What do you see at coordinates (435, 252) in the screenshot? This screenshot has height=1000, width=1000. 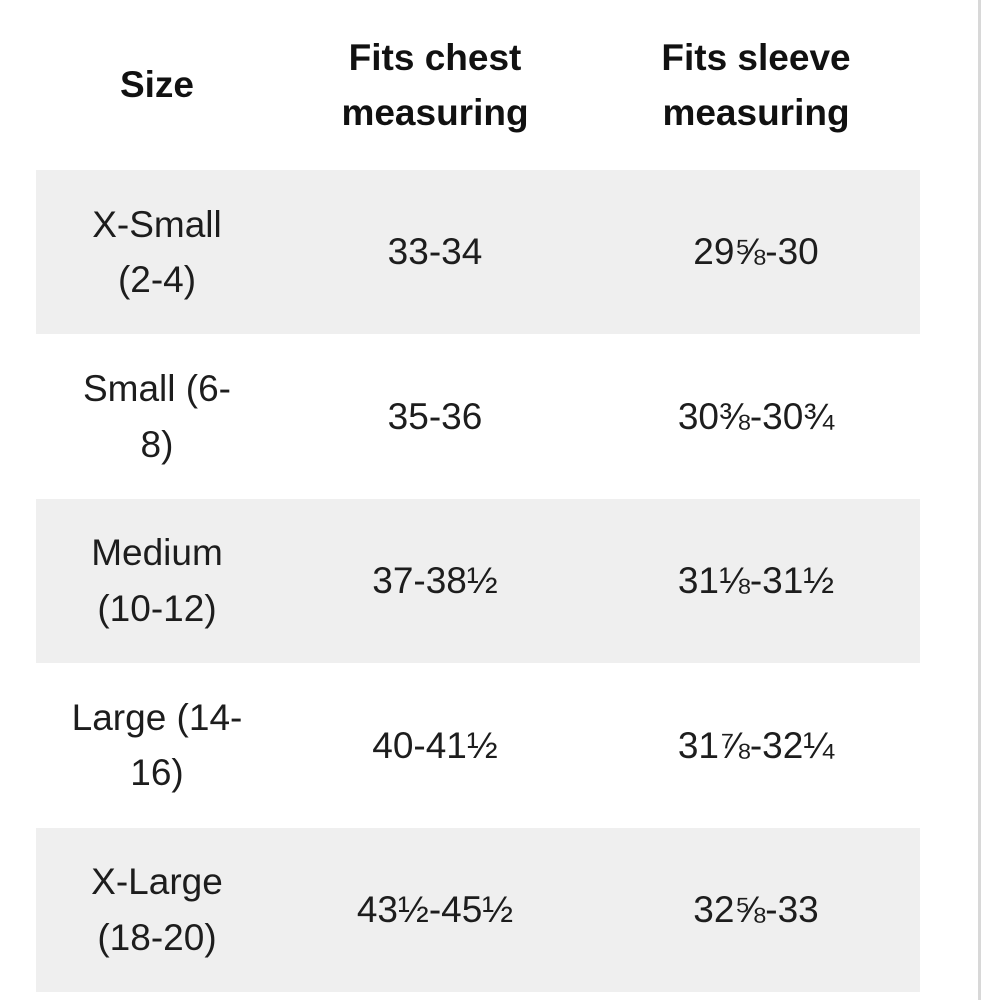 I see `chest-cell: 33-34` at bounding box center [435, 252].